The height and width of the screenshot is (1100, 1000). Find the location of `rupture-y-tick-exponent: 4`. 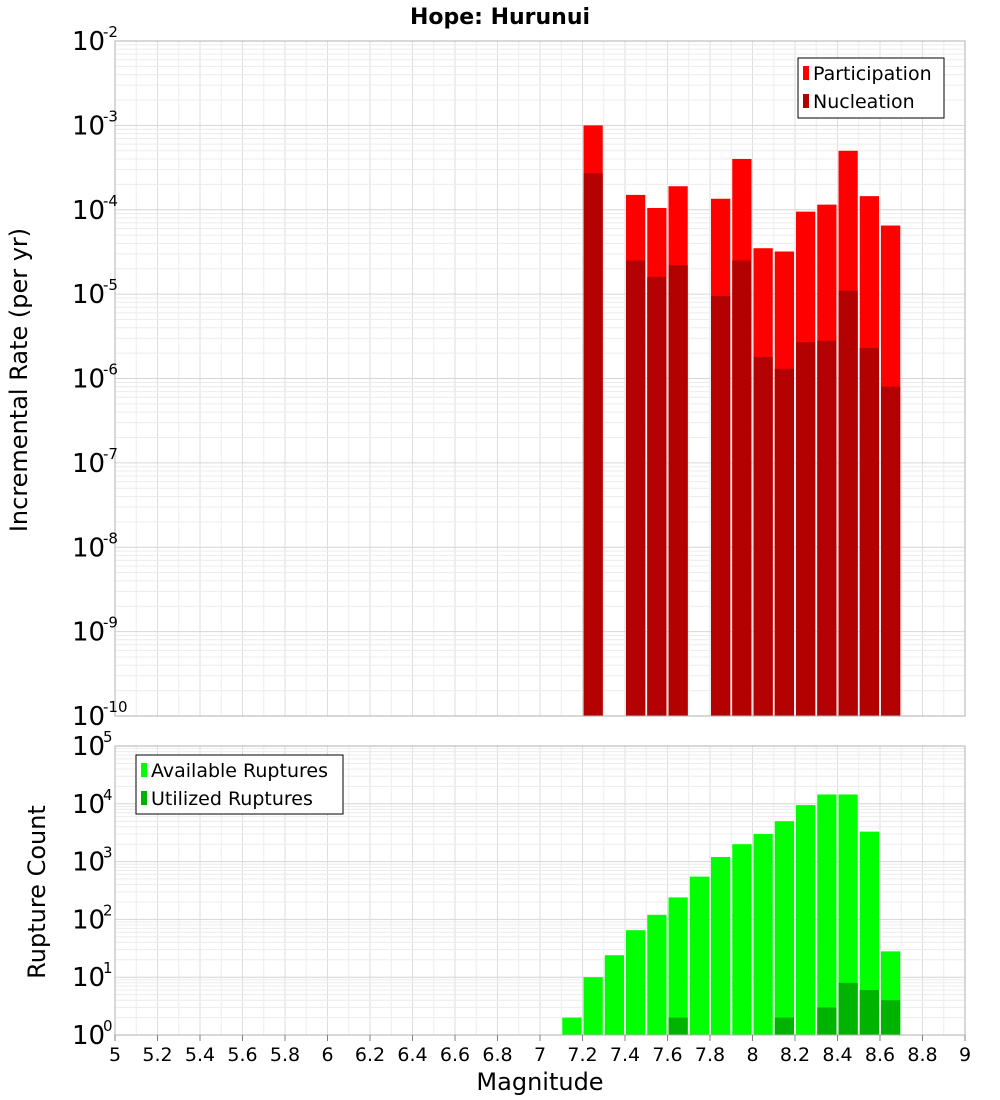

rupture-y-tick-exponent: 4 is located at coordinates (108, 795).